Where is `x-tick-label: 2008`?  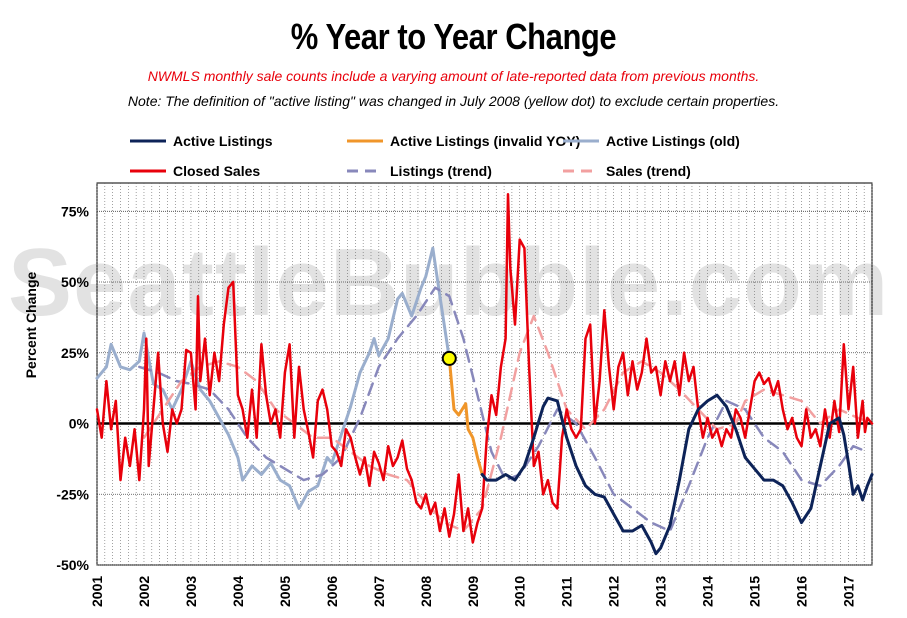
x-tick-label: 2008 is located at coordinates (426, 591).